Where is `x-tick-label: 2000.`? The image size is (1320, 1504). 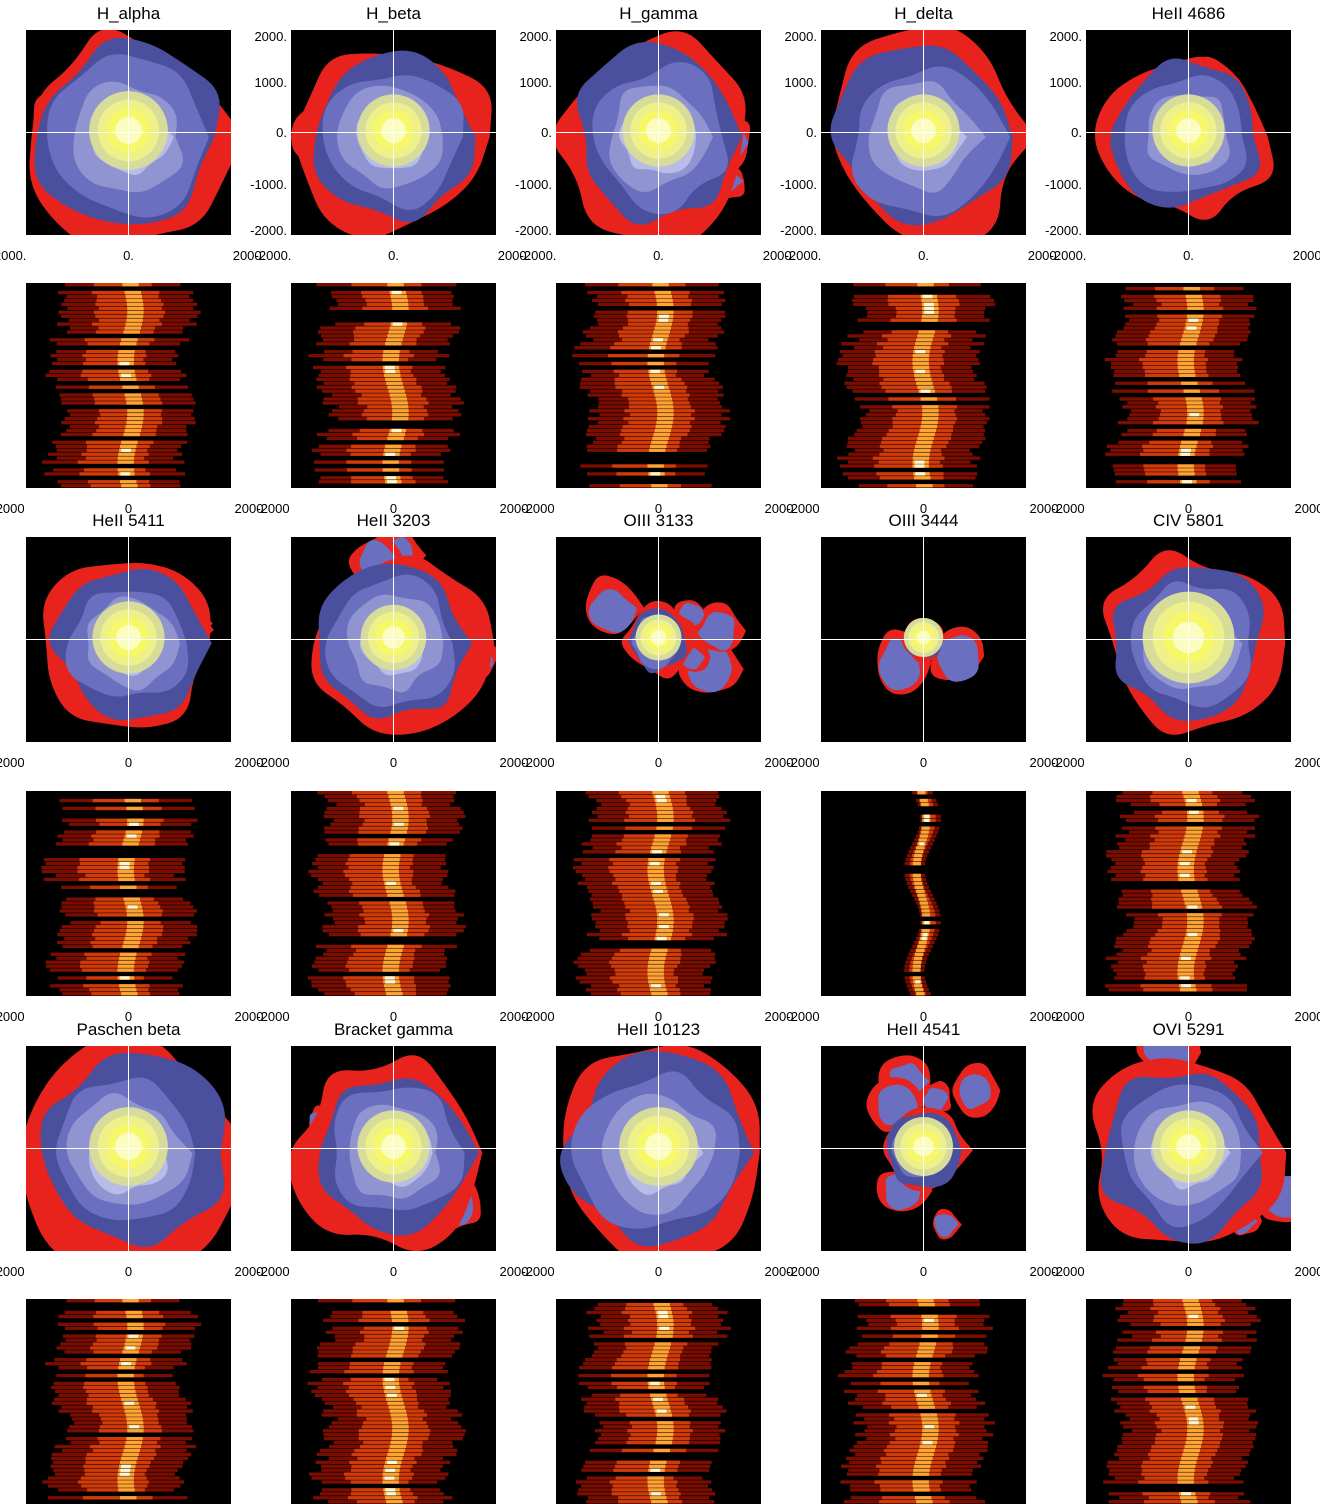
x-tick-label: 2000. is located at coordinates (1306, 255).